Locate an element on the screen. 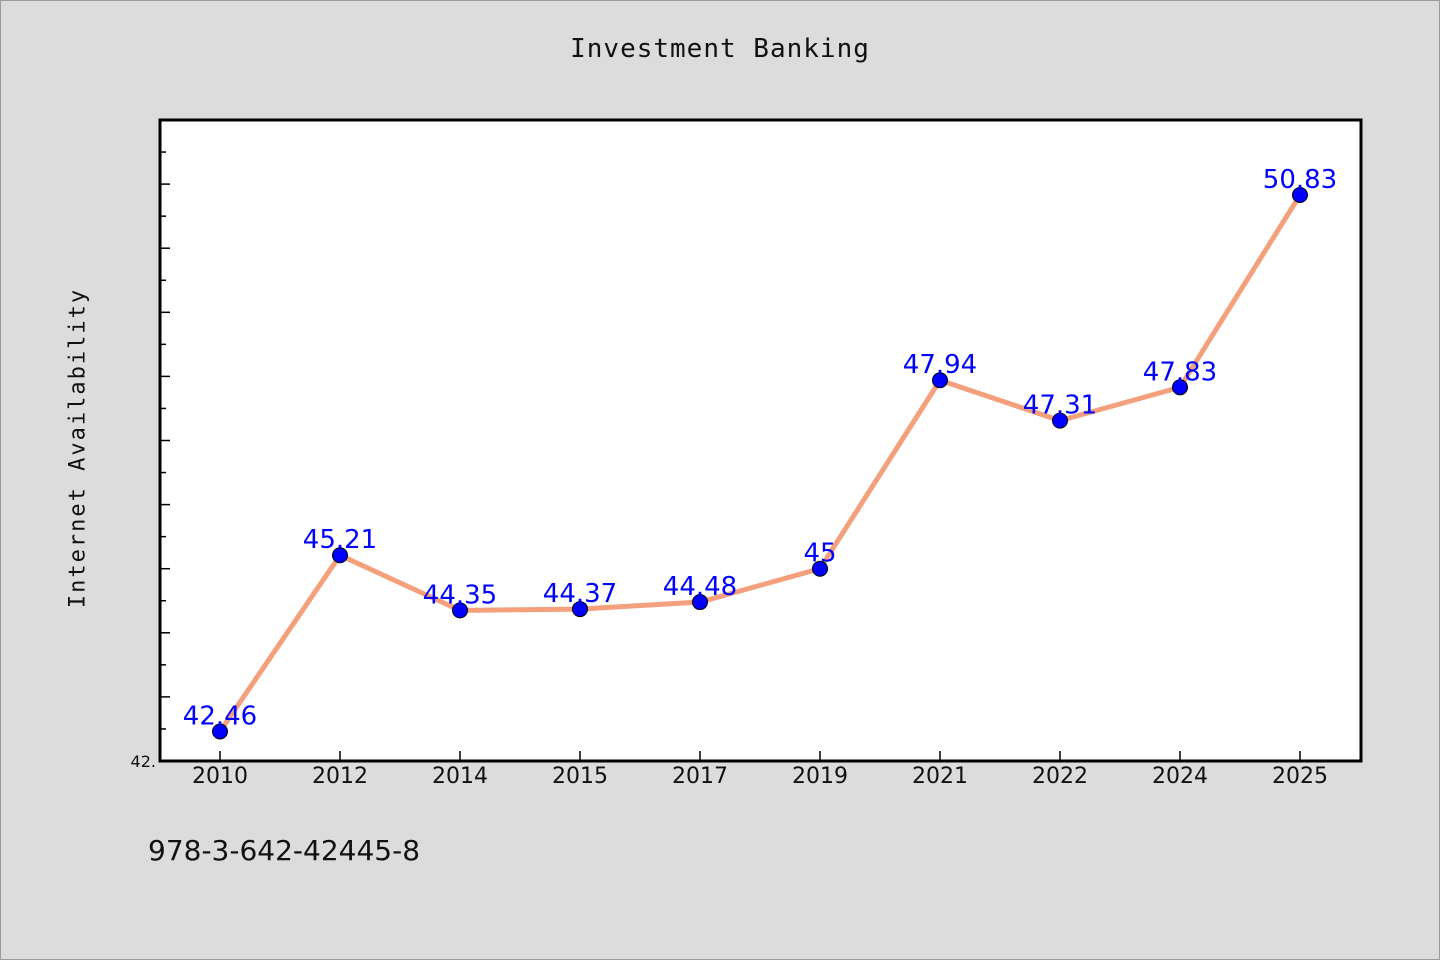  x-tick-label: 2017 is located at coordinates (700, 776).